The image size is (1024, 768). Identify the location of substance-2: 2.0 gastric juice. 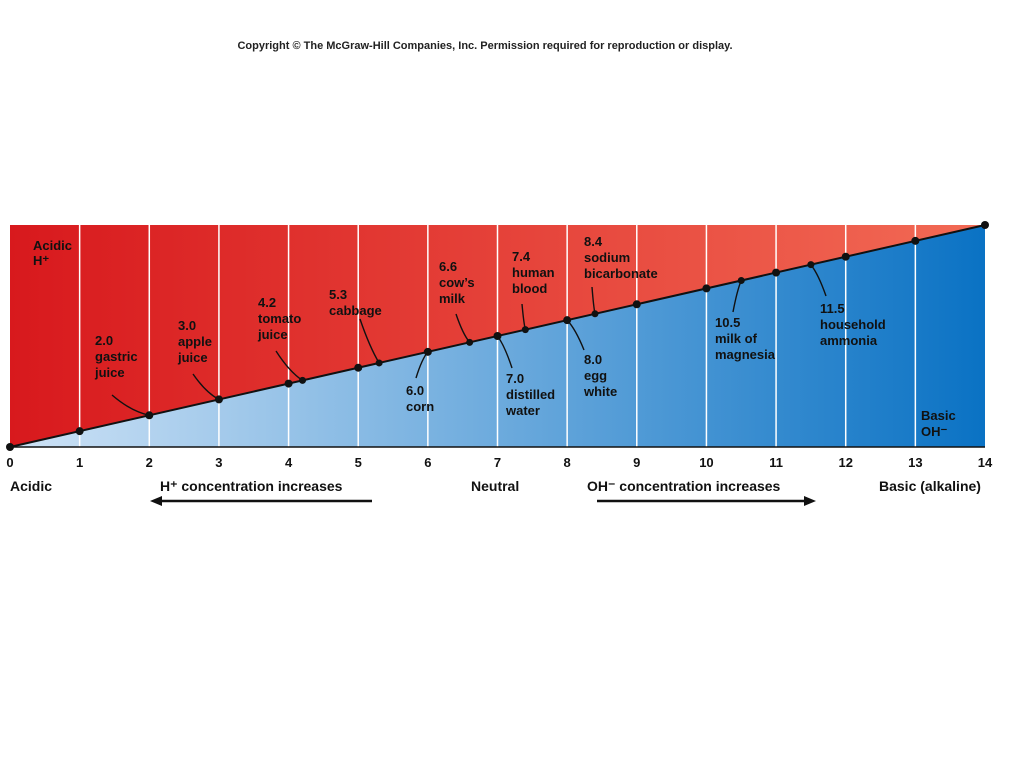
(123, 376).